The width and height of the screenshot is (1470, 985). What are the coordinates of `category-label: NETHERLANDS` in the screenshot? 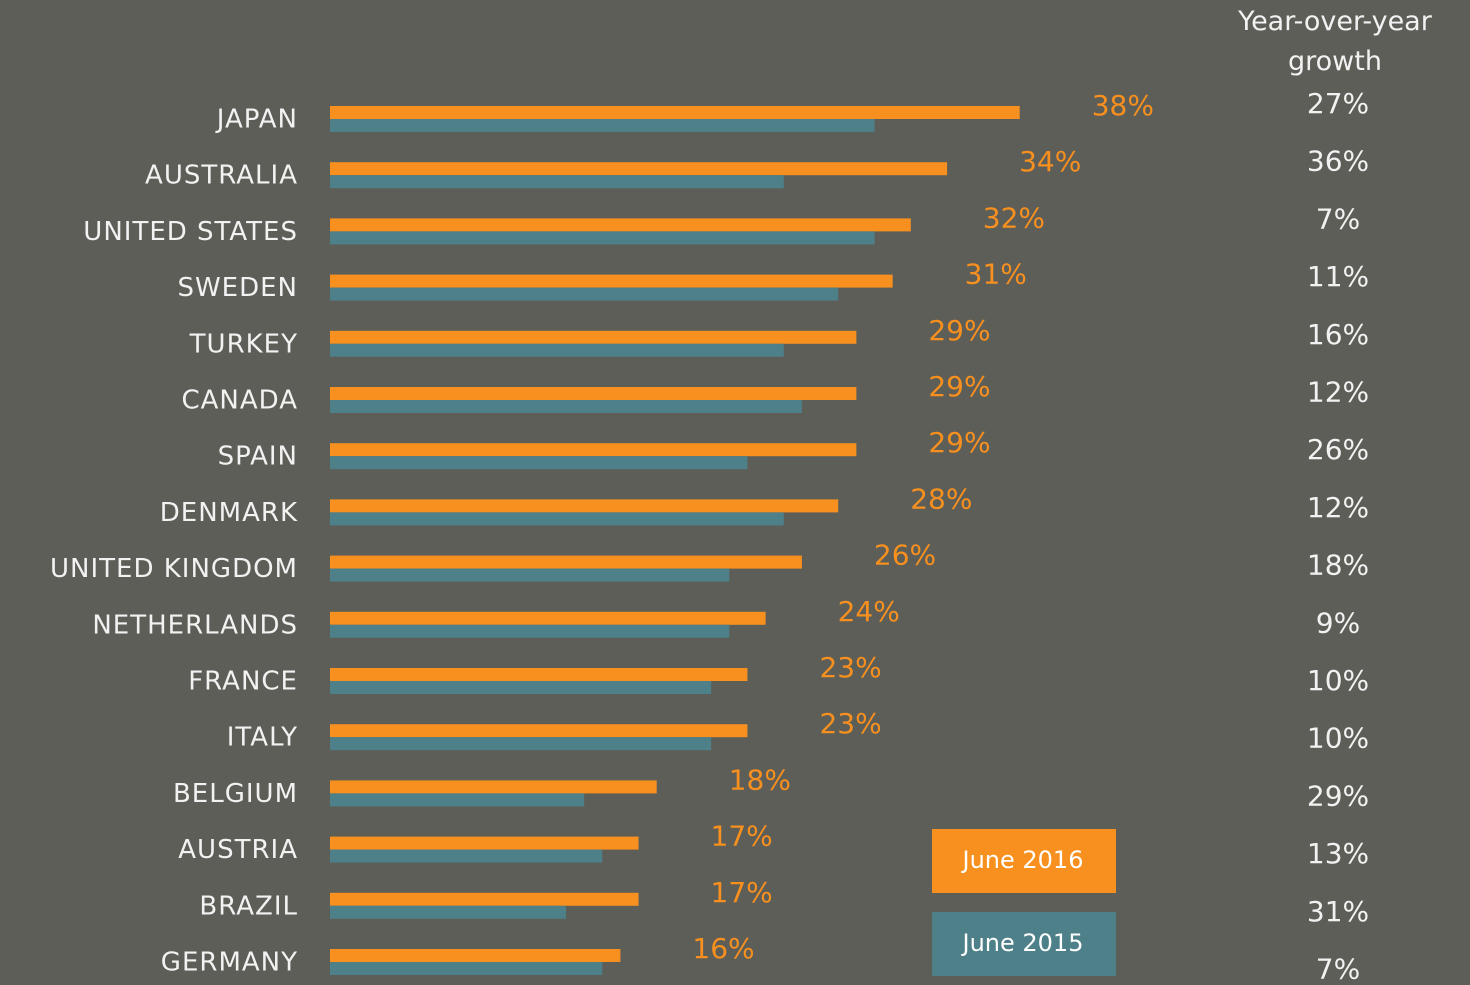 It's located at (195, 625).